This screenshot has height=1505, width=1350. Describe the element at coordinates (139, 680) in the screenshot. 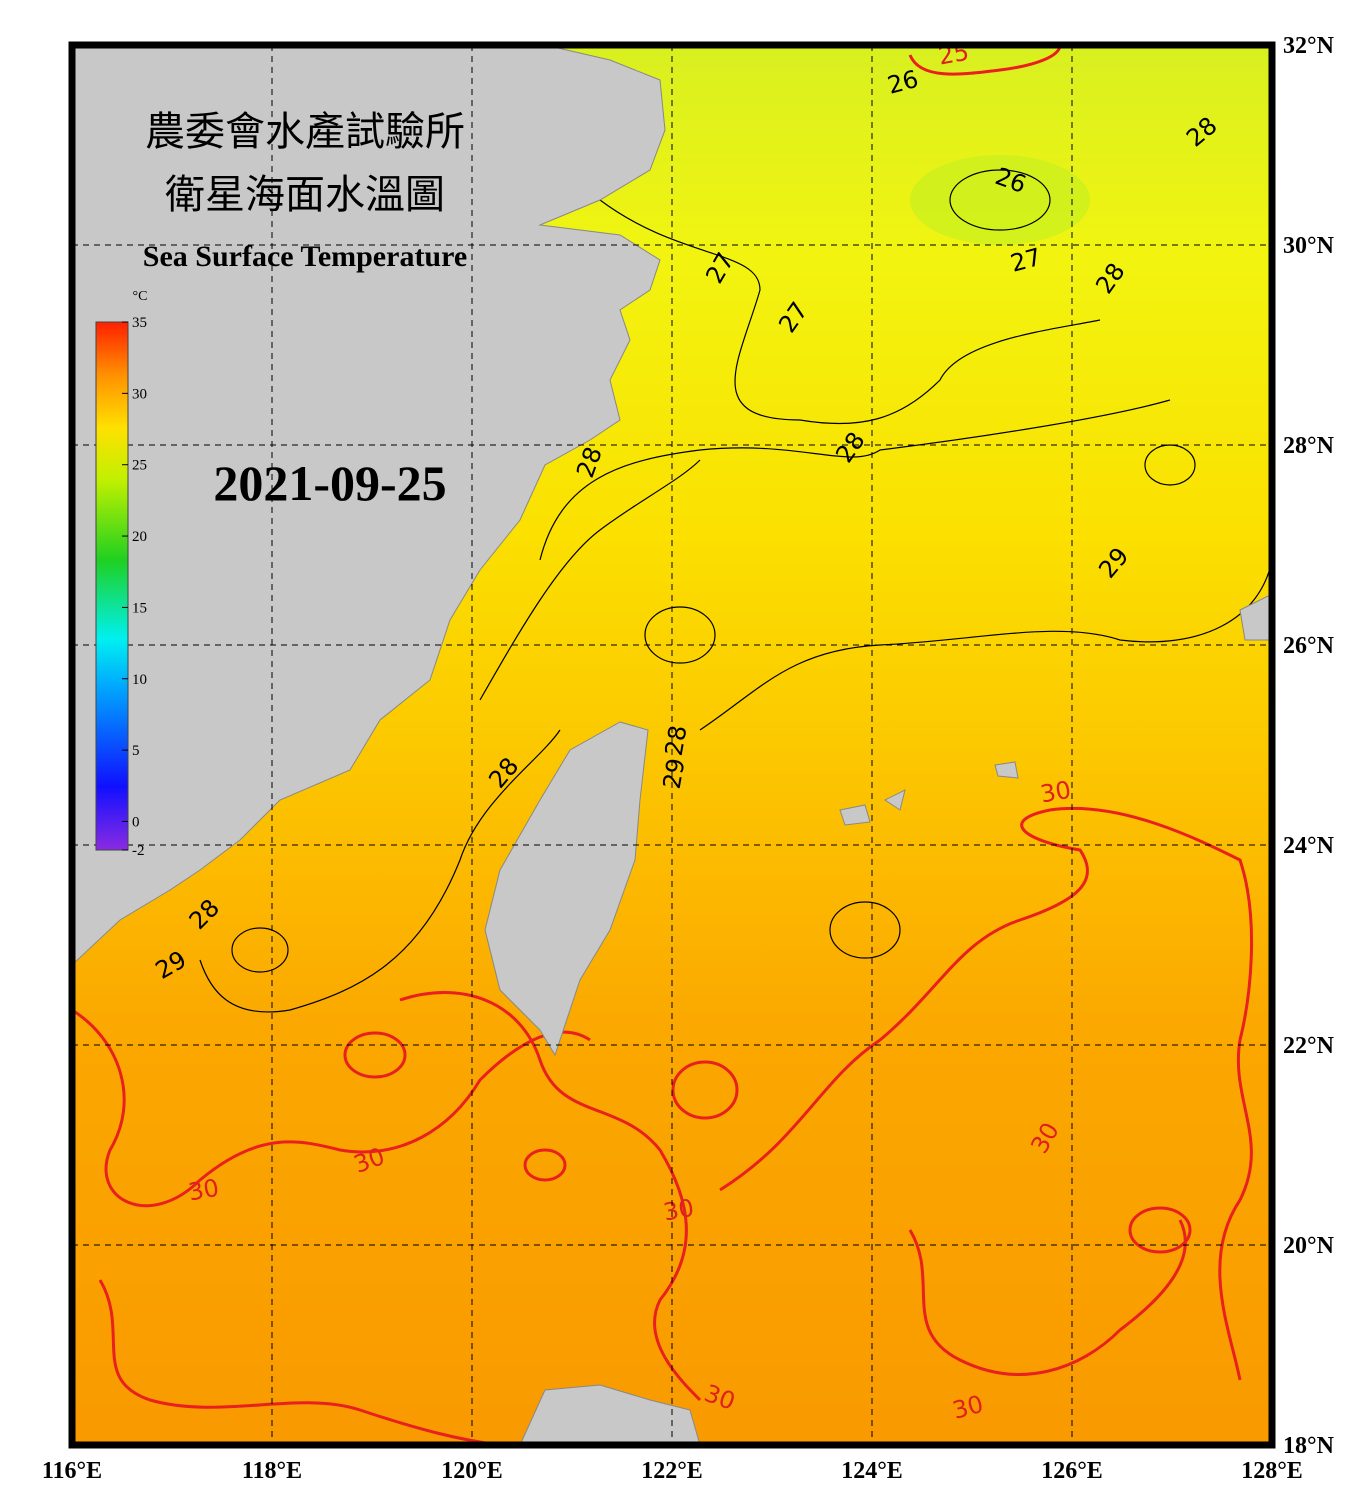

I see `colorbar-tick-label: 10` at that location.